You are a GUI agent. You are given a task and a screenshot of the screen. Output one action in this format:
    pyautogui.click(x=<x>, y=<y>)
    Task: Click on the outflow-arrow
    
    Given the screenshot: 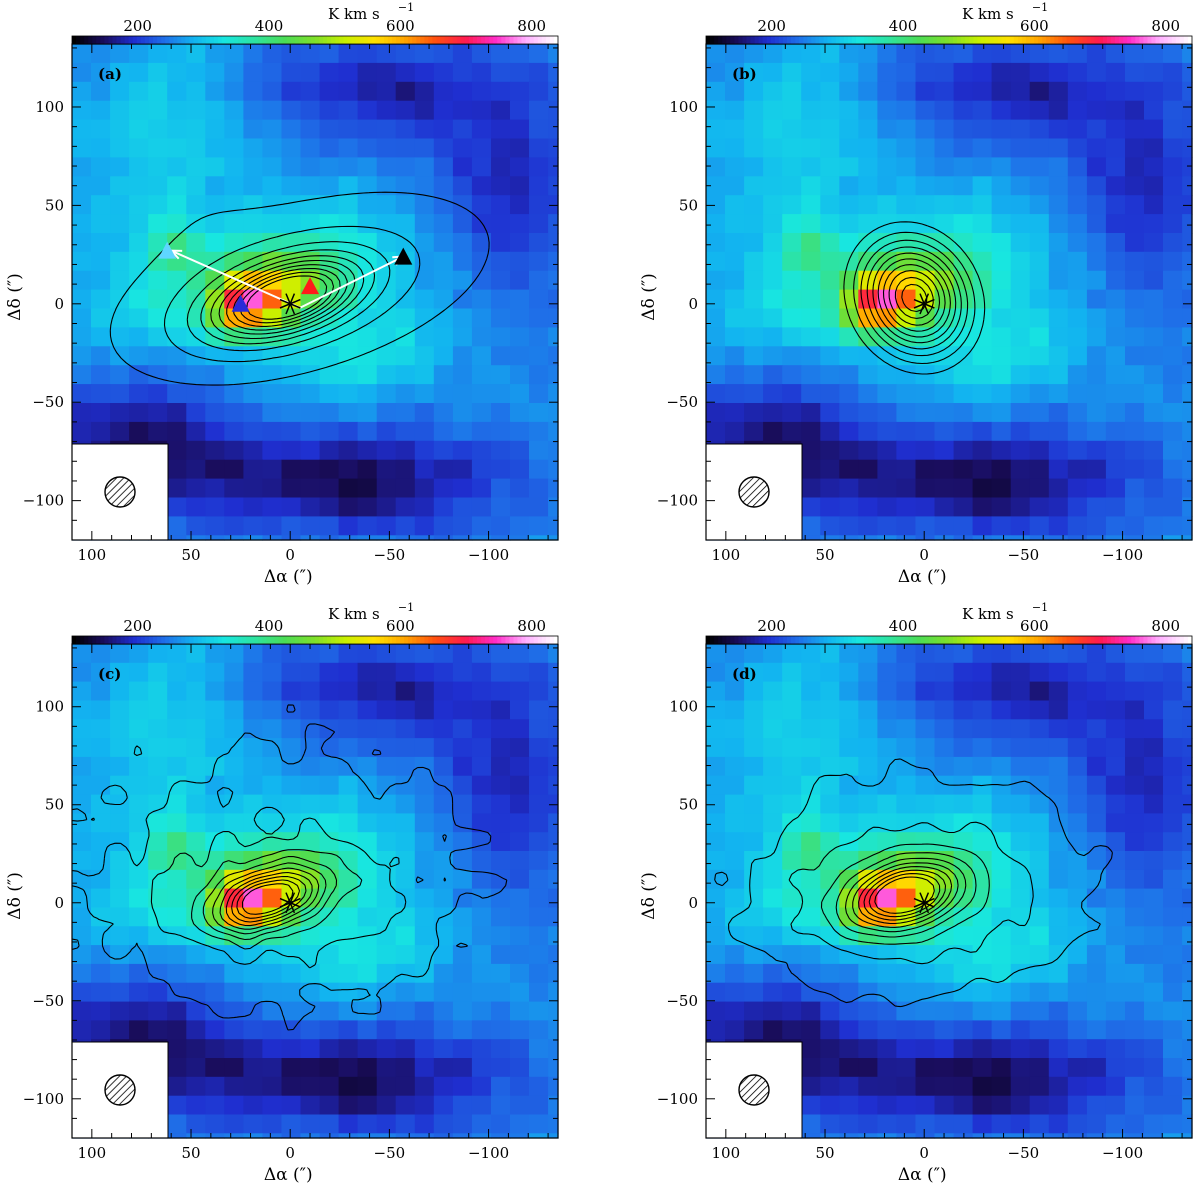 What is the action you would take?
    pyautogui.click(x=351, y=282)
    